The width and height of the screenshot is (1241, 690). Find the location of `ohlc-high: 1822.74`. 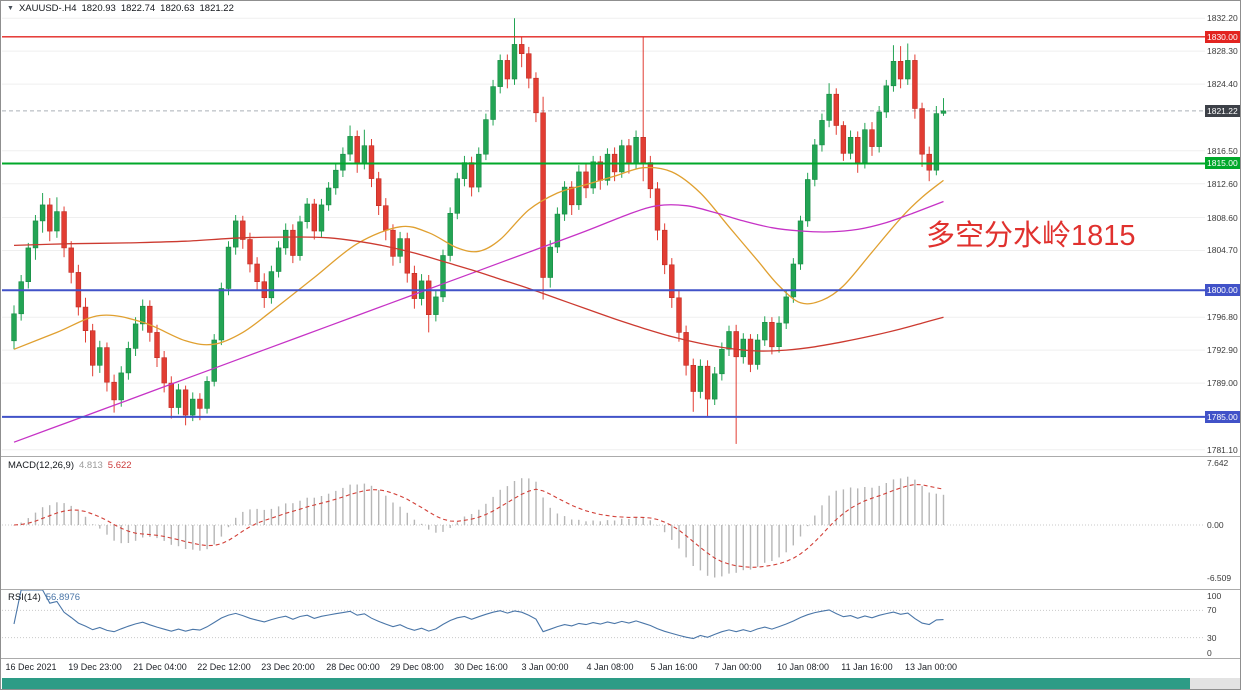

ohlc-high: 1822.74 is located at coordinates (138, 8).